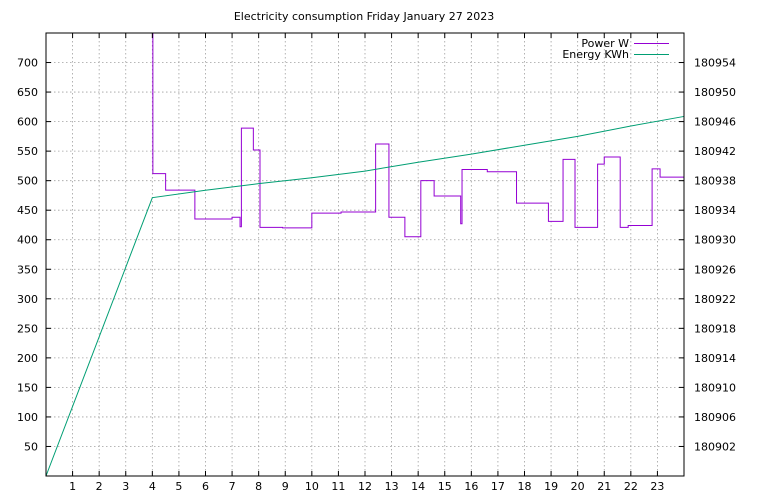  I want to click on x-tick-label: 21, so click(604, 486).